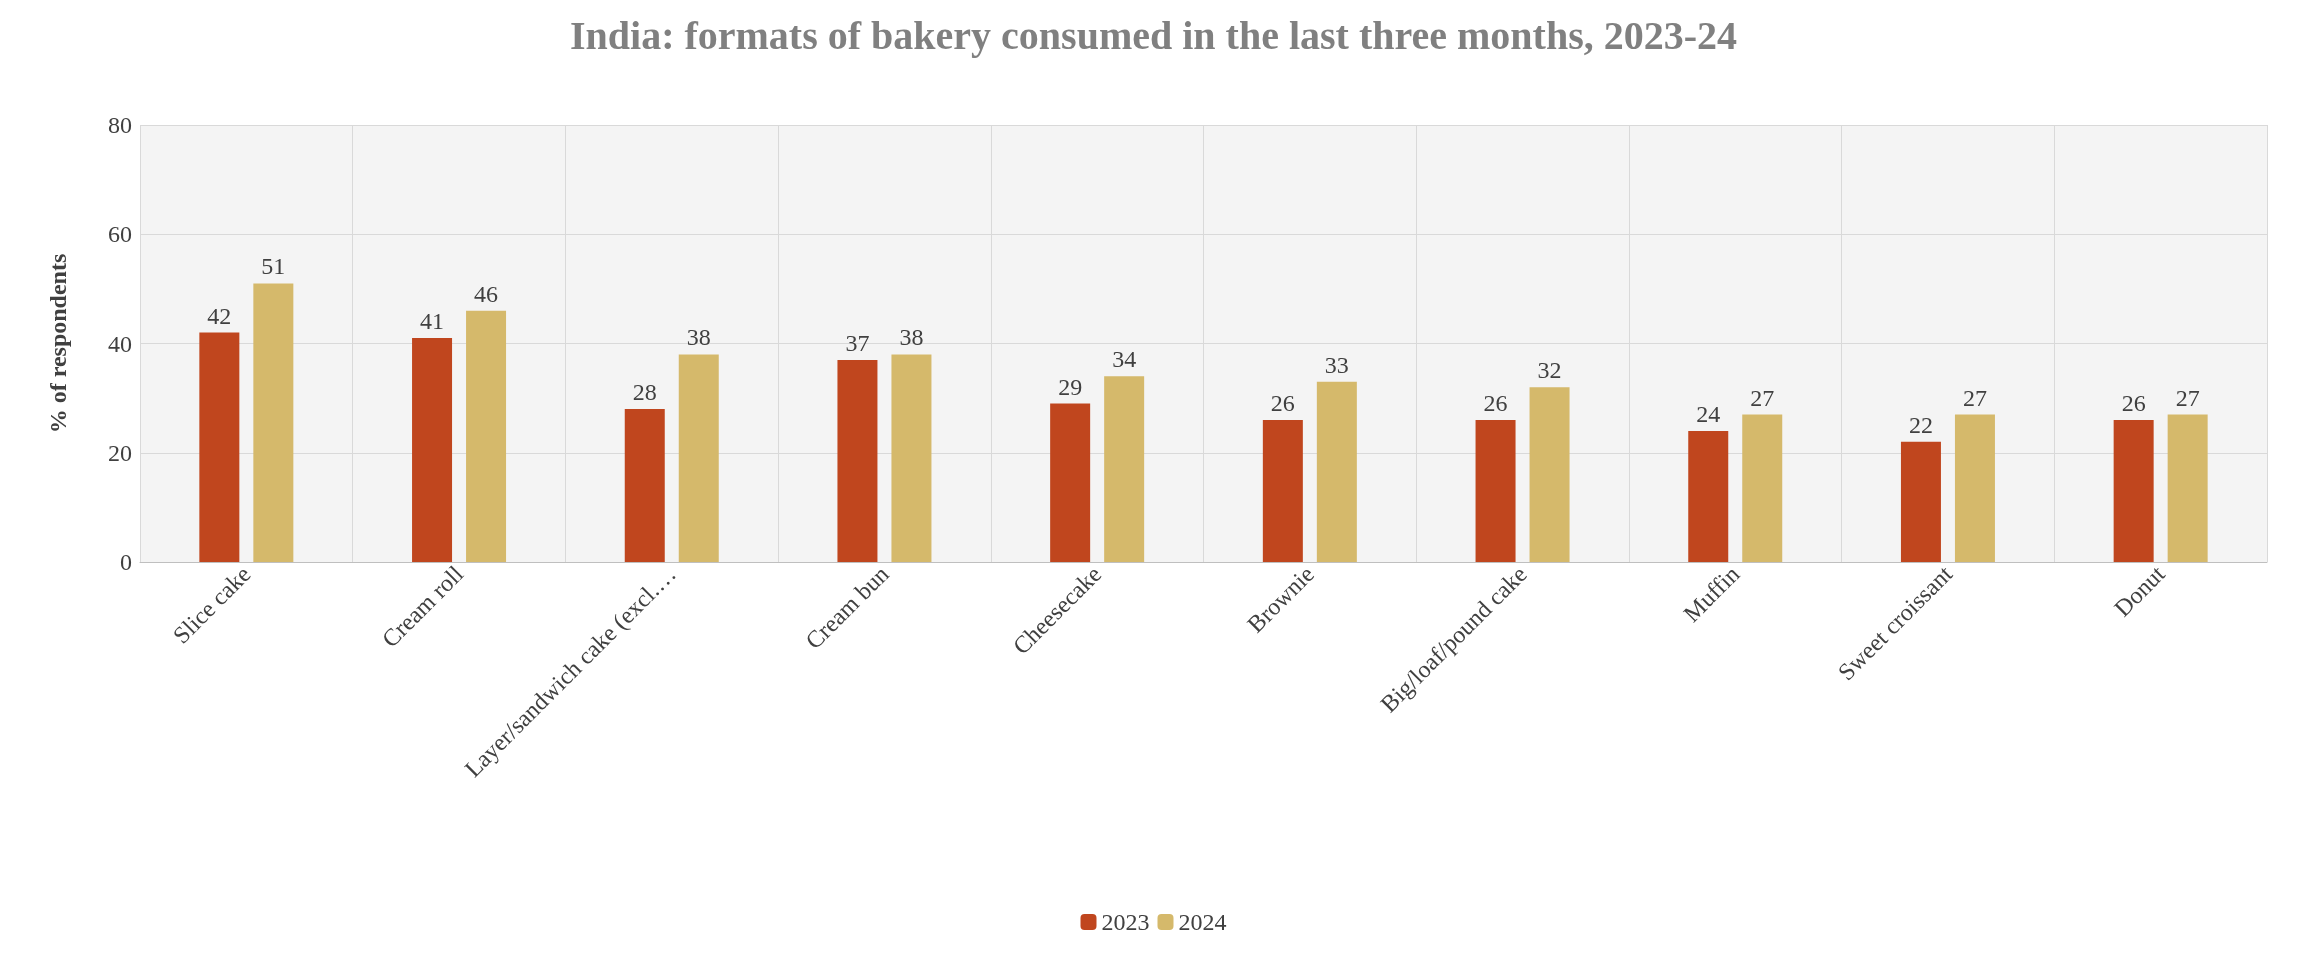 This screenshot has height=959, width=2307. I want to click on data-label: 24, so click(1708, 413).